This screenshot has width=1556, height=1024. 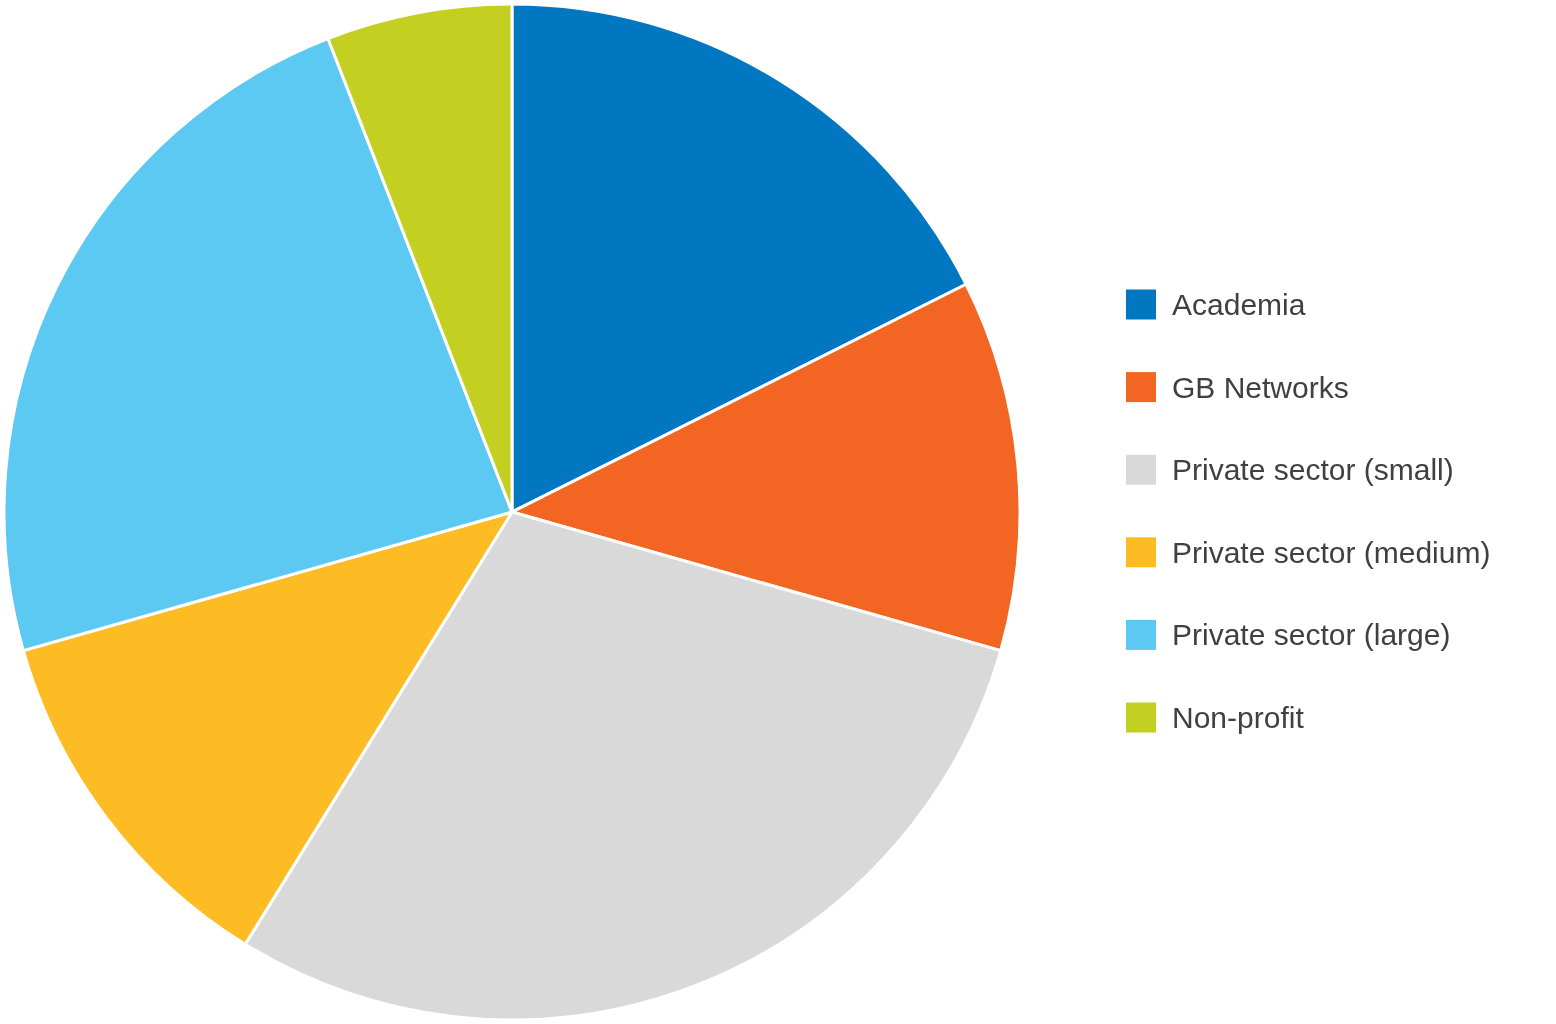 What do you see at coordinates (1260, 387) in the screenshot?
I see `legend-label: GB Networks` at bounding box center [1260, 387].